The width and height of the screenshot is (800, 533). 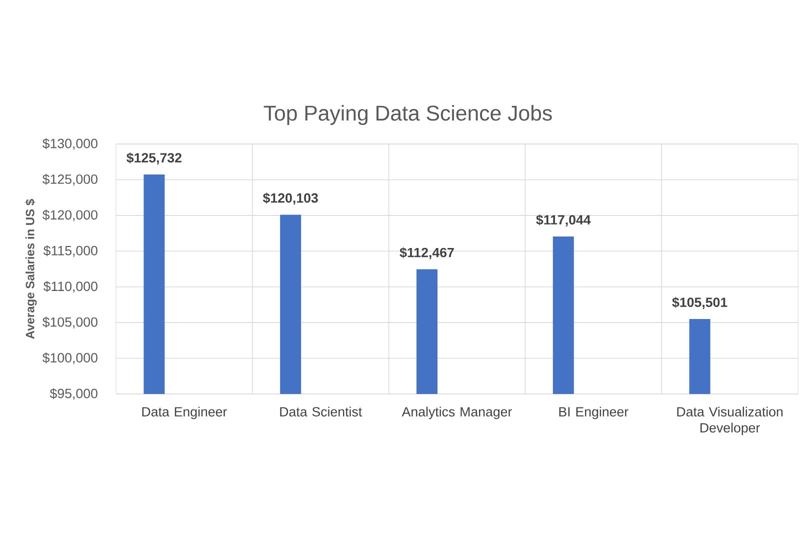 What do you see at coordinates (70, 251) in the screenshot?
I see `y-tick-label: $115,000` at bounding box center [70, 251].